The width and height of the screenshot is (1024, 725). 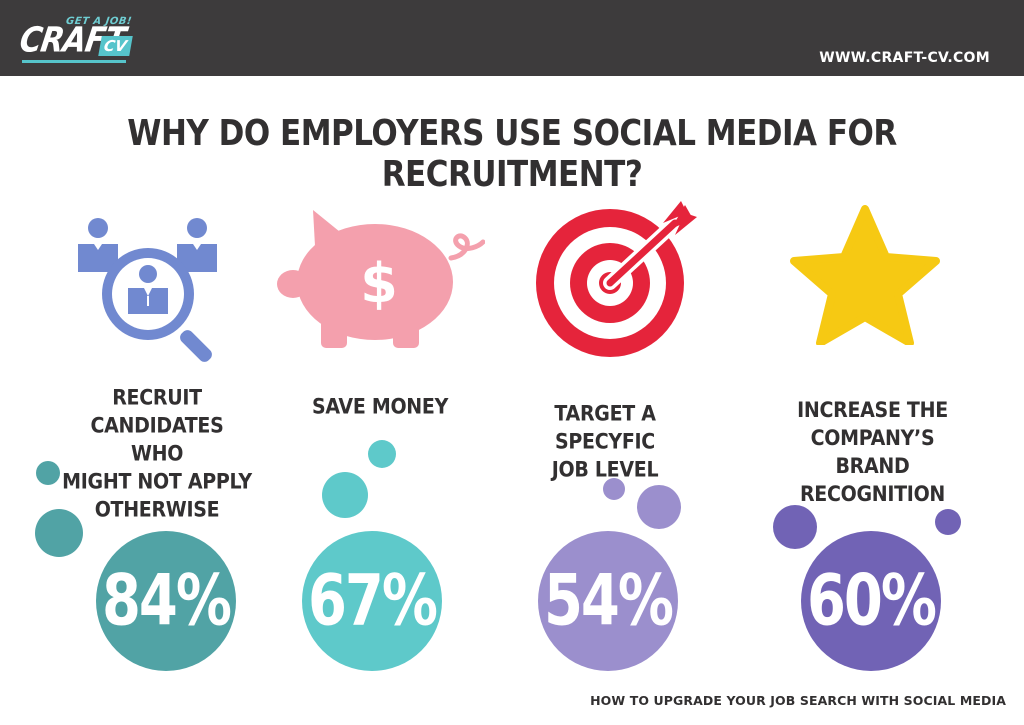 What do you see at coordinates (77, 40) in the screenshot?
I see `craft-cv-logo: GET A JOB! CRAFT CV` at bounding box center [77, 40].